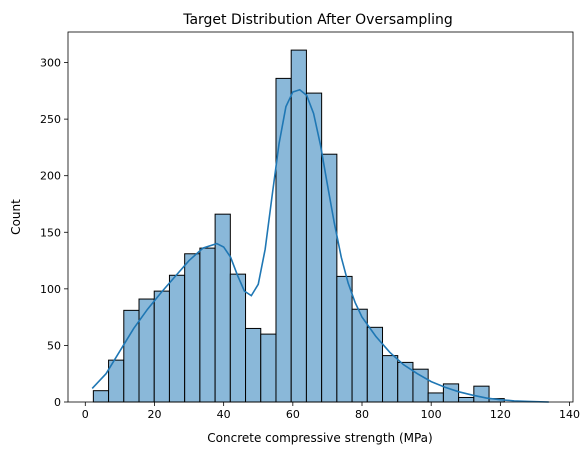  What do you see at coordinates (331, 411) in the screenshot?
I see `x-axis-ticks: 0 20 40 60 80 100 120 140` at bounding box center [331, 411].